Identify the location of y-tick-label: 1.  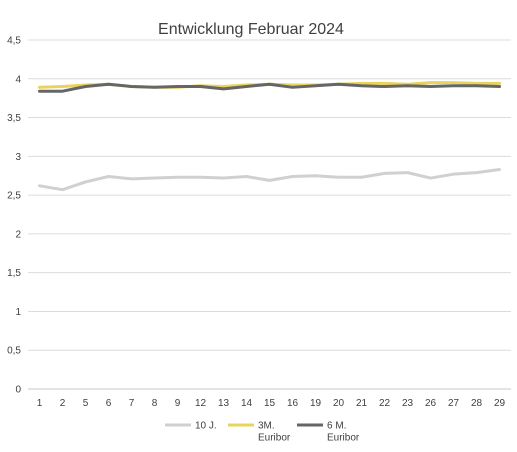
(18, 312).